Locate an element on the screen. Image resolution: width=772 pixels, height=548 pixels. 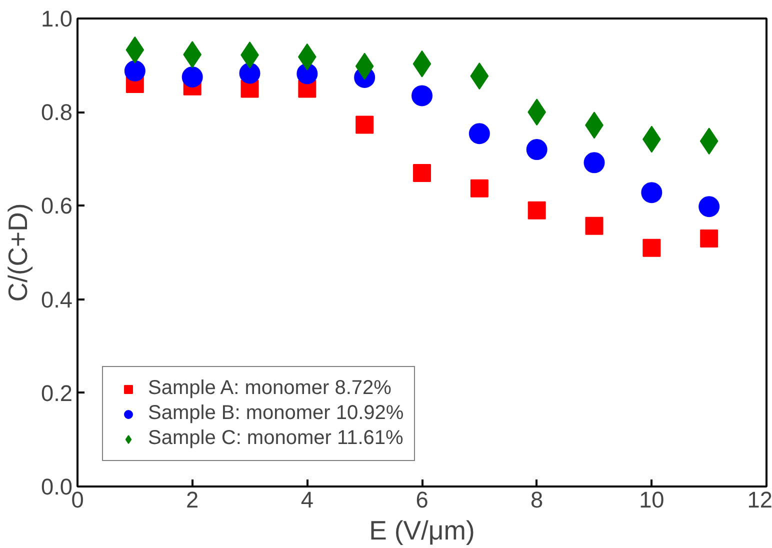
y-tick-label: 0.0 is located at coordinates (57, 487).